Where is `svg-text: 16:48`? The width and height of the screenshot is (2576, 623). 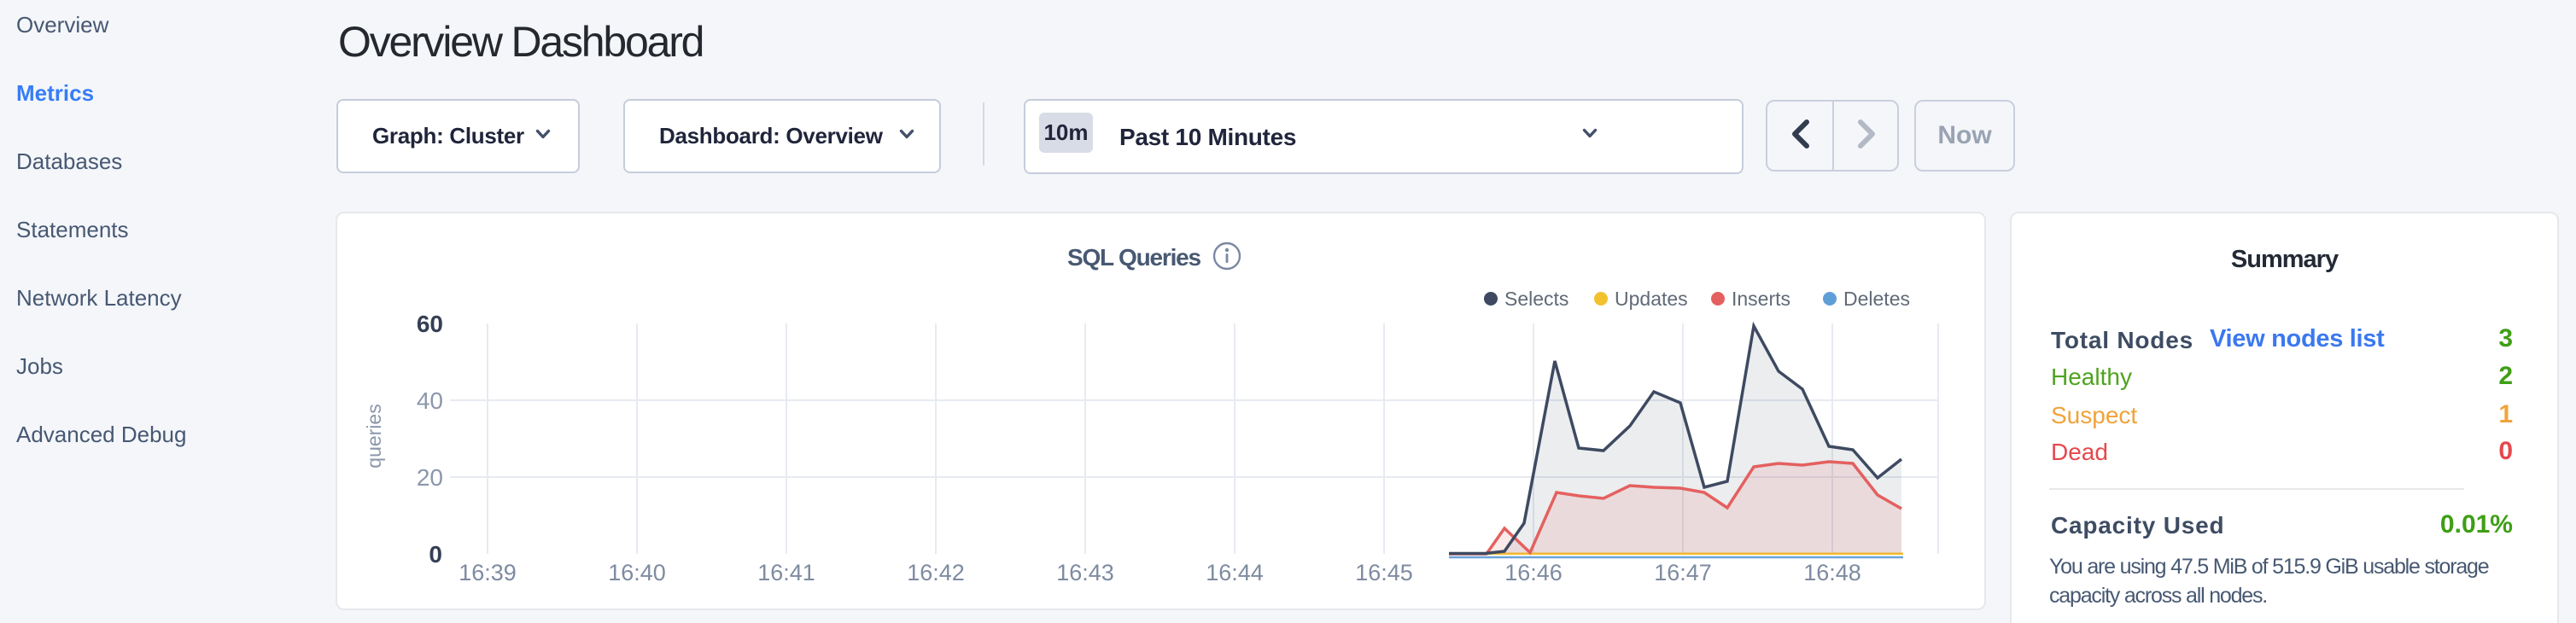
svg-text: 16:48 is located at coordinates (1832, 572).